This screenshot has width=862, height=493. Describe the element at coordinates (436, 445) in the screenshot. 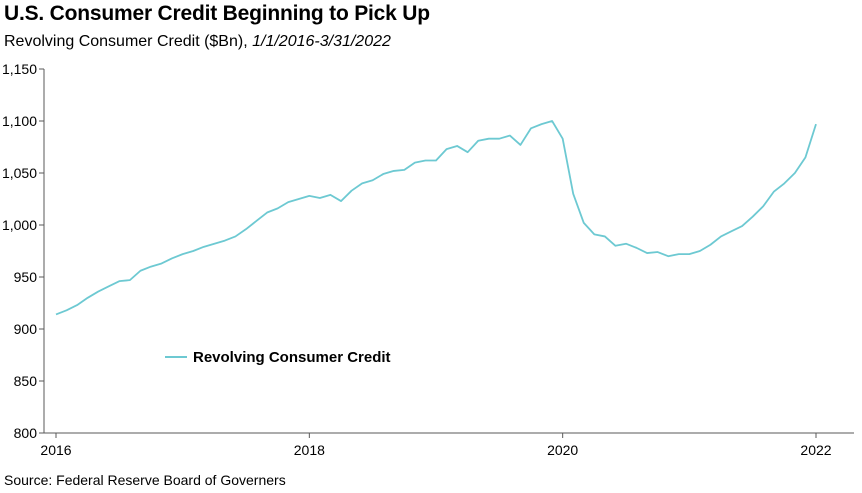

I see `x-axis: 2016 2018 2020 2022` at that location.